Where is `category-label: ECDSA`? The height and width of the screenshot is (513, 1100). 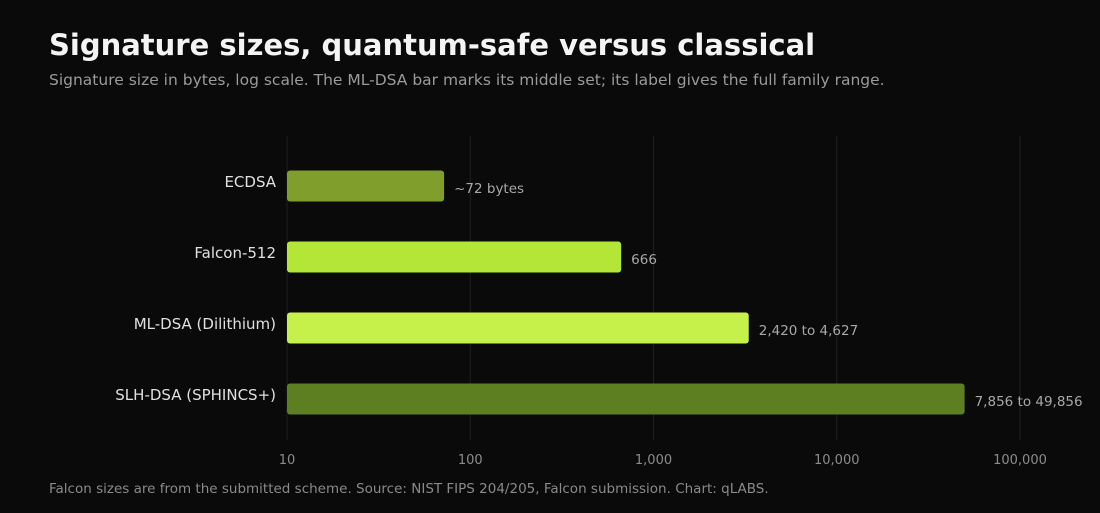
category-label: ECDSA is located at coordinates (250, 182).